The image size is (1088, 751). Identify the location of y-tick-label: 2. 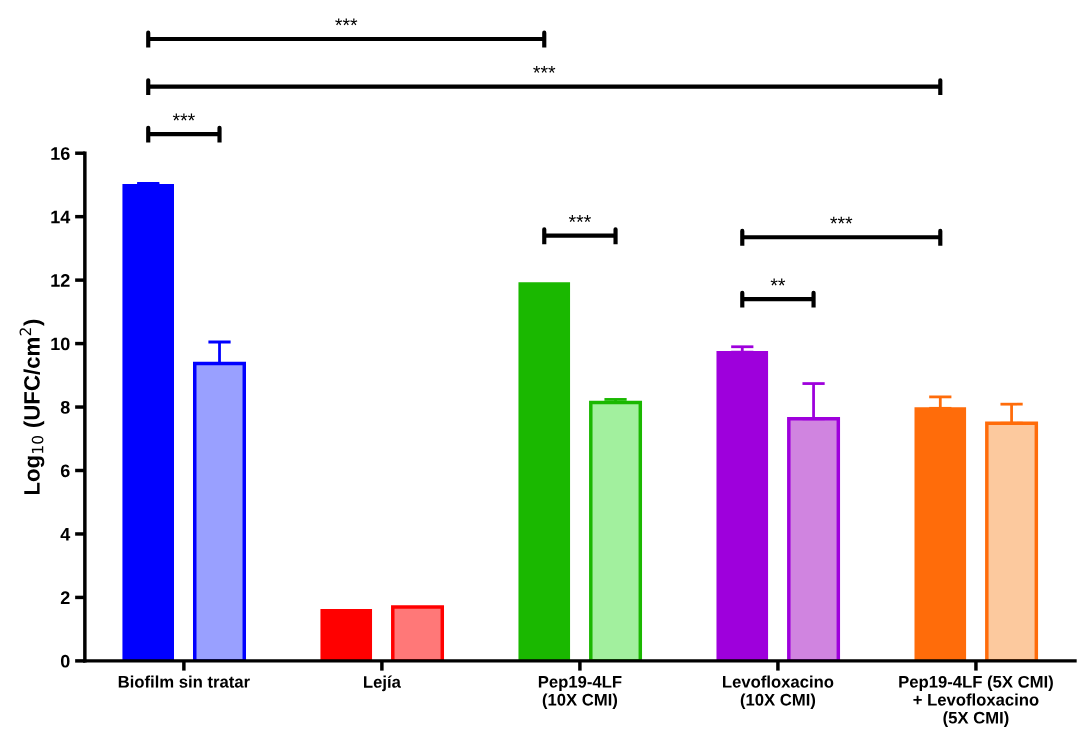
(65, 597).